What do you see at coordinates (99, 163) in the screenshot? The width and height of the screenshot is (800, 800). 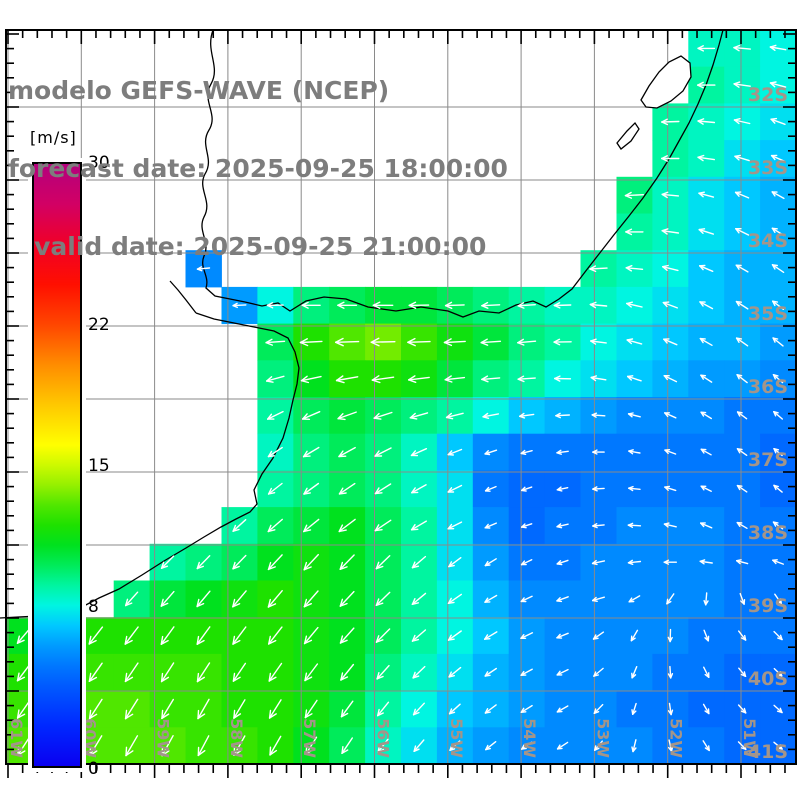 I see `colorbar-tick-label: 30` at bounding box center [99, 163].